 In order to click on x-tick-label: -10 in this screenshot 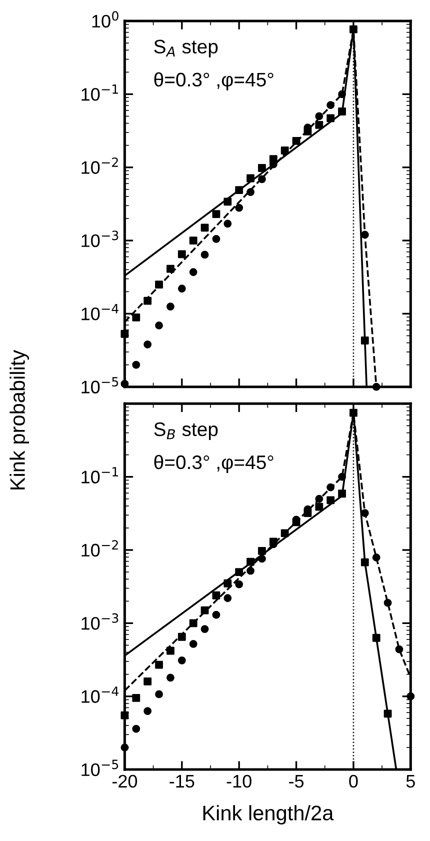, I will do `click(239, 781)`.